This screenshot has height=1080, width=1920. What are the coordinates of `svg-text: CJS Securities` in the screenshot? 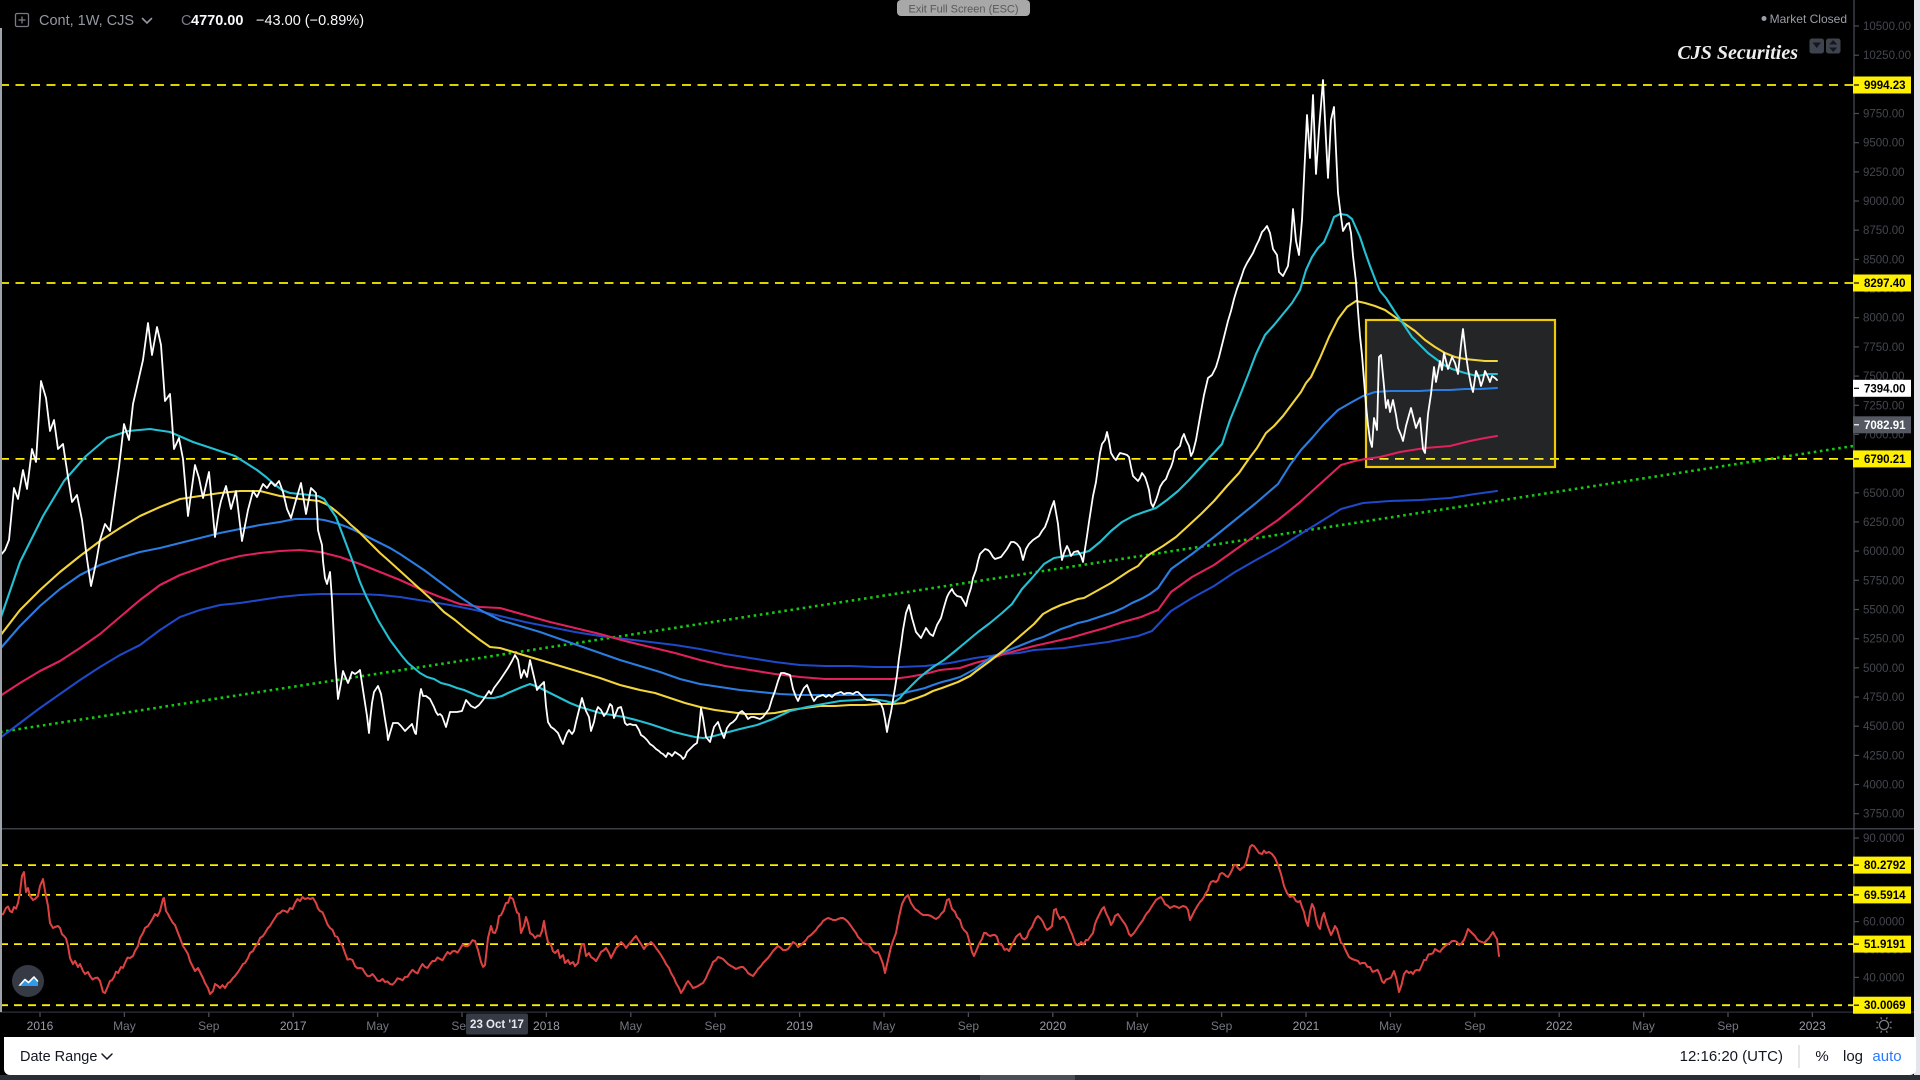 It's located at (1737, 53).